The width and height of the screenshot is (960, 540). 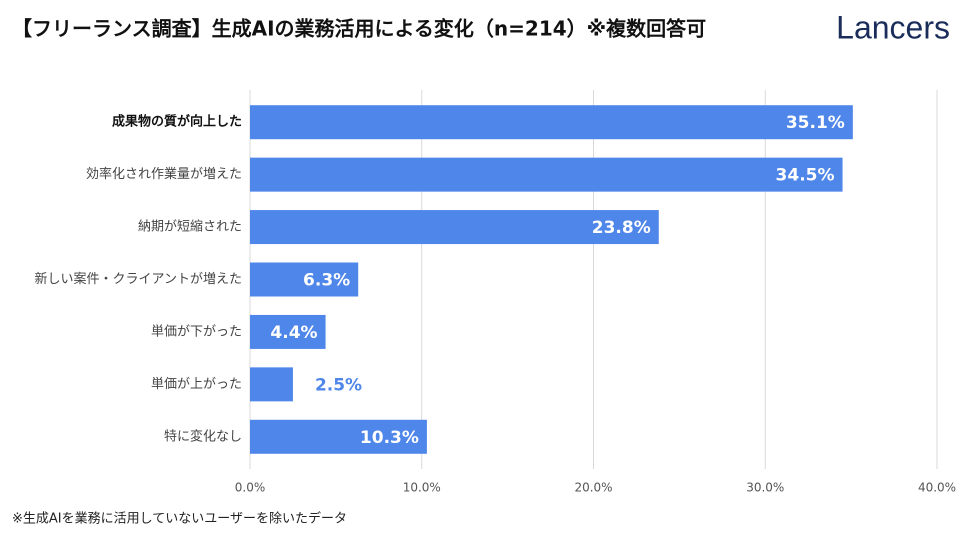 What do you see at coordinates (326, 281) in the screenshot?
I see `value-label: 6.3%` at bounding box center [326, 281].